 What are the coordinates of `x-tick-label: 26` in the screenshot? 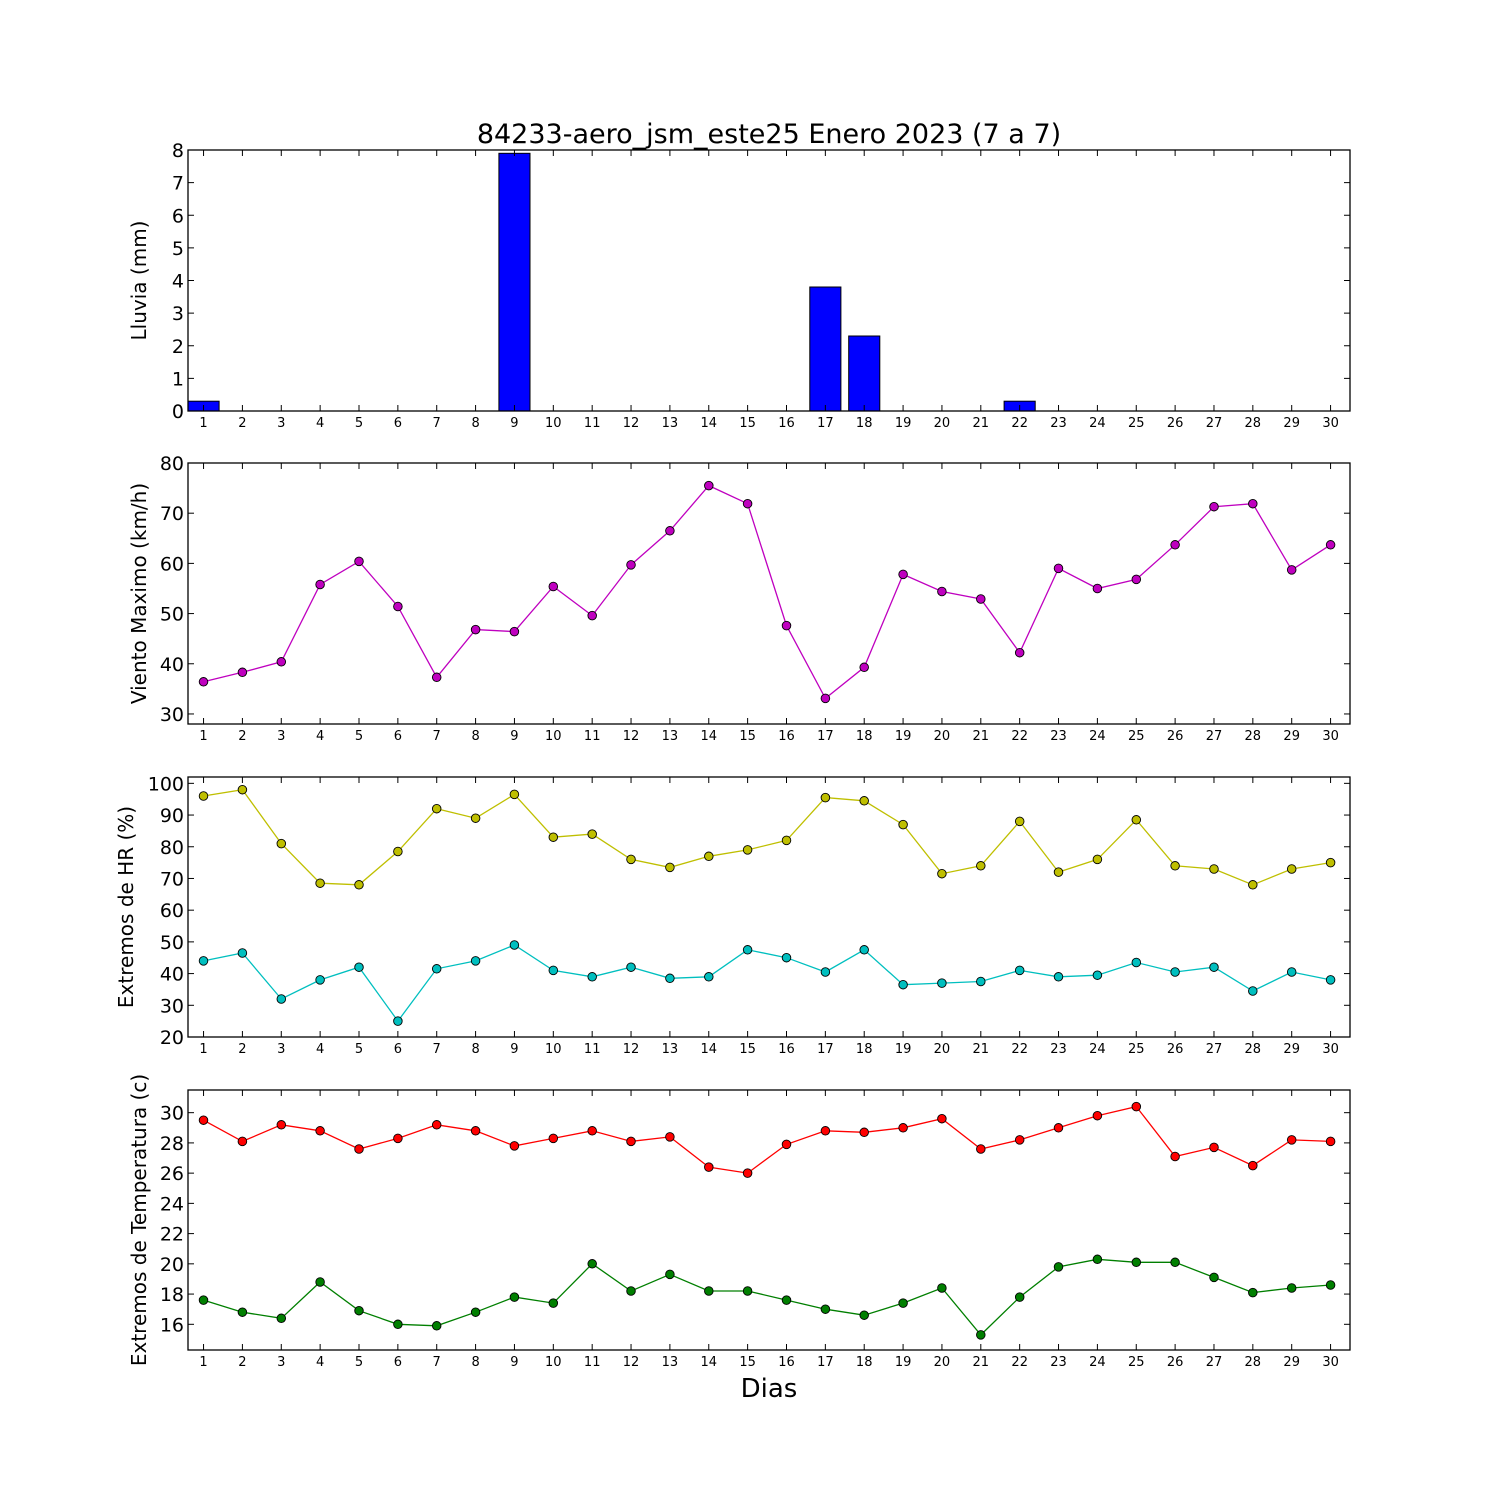 It's located at (1175, 423).